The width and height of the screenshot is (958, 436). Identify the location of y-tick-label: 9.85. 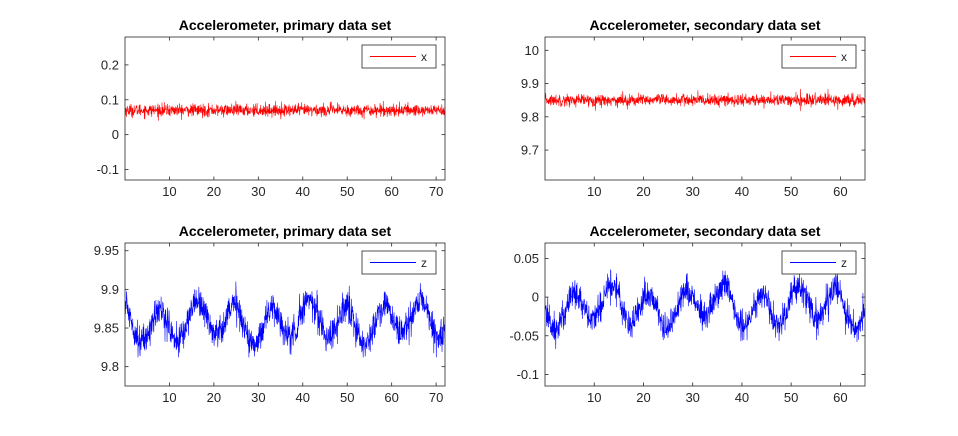
(106, 328).